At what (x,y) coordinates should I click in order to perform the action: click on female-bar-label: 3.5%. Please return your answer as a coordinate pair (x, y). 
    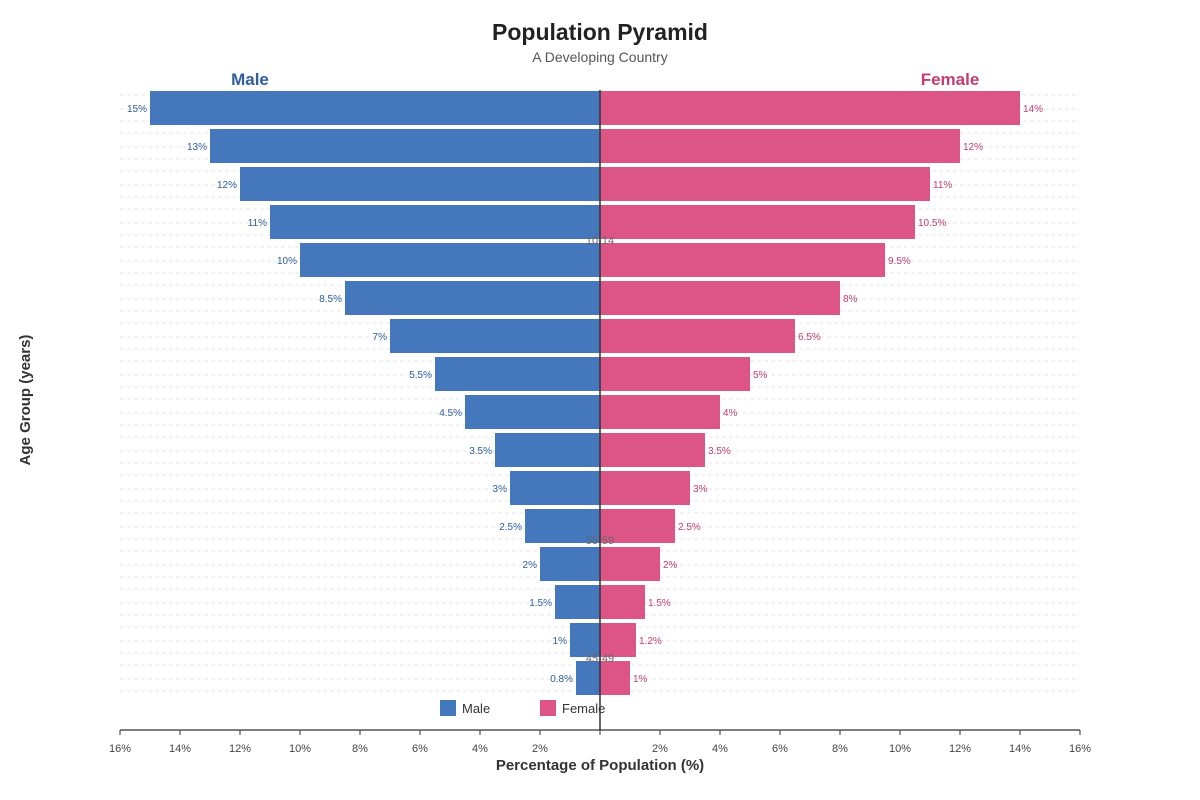
    Looking at the image, I should click on (719, 451).